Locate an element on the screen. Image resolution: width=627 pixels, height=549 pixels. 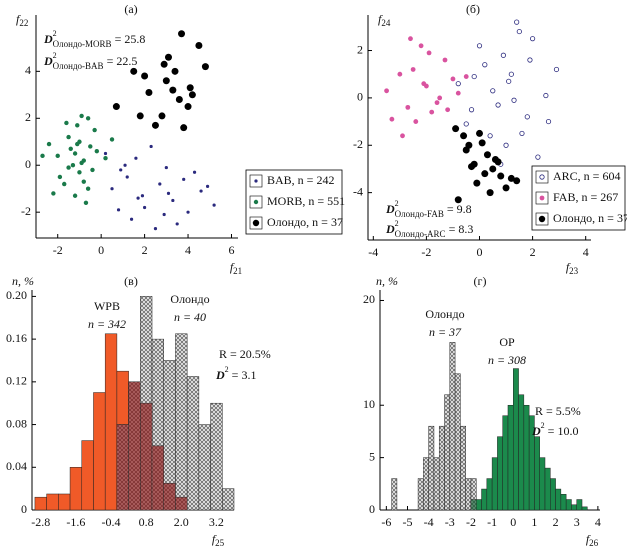
x-tick-label: 0.8 is located at coordinates (146, 522).